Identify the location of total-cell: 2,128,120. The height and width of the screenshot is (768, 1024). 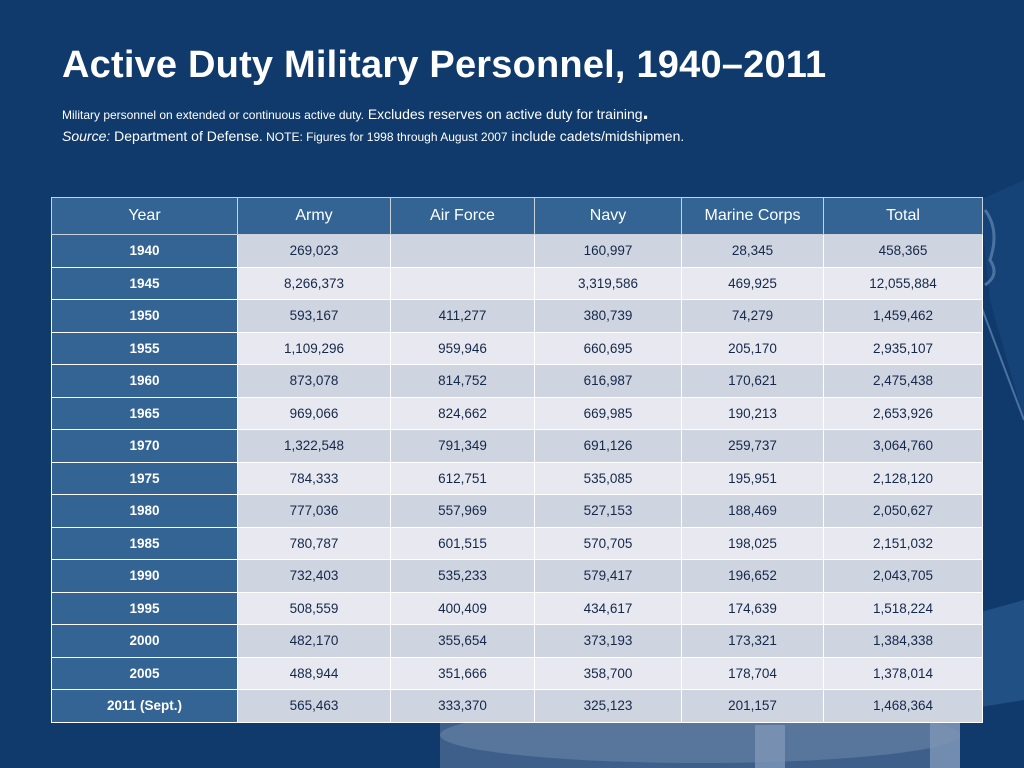
(903, 478).